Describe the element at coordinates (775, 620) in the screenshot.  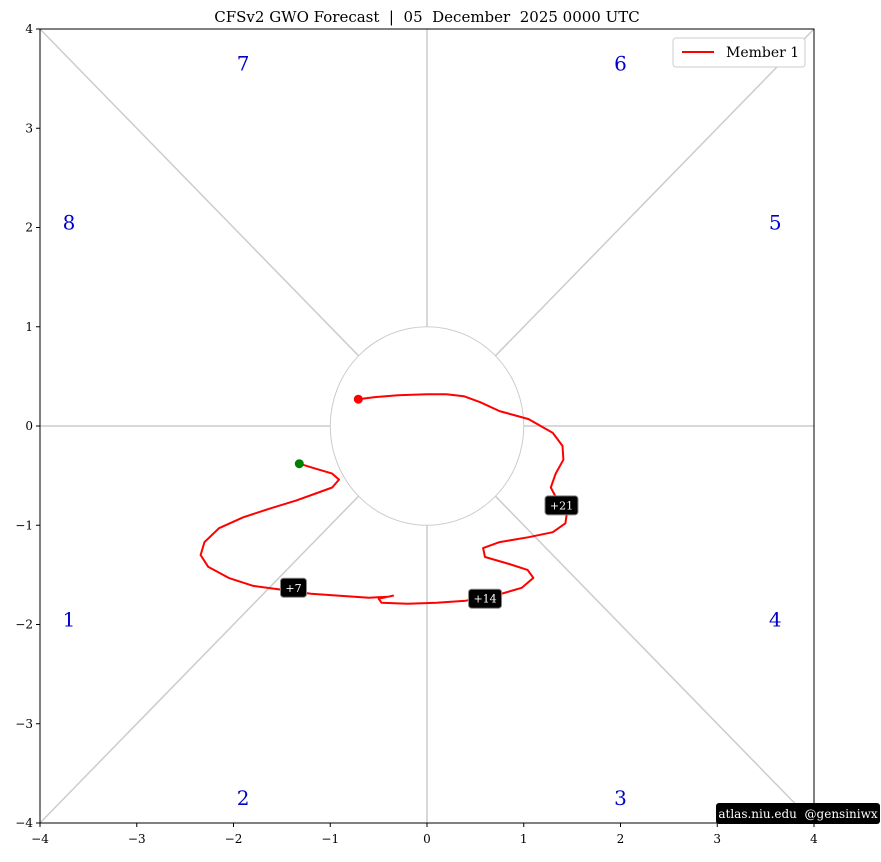
I see `phase-label-4: 4` at that location.